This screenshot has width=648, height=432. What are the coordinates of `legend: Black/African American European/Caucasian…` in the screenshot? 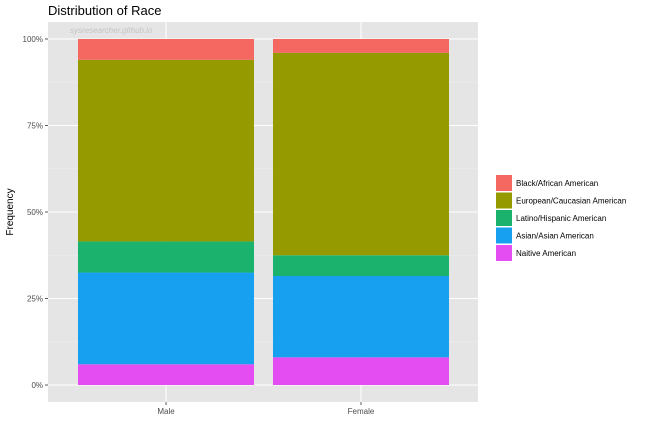 It's located at (561, 218).